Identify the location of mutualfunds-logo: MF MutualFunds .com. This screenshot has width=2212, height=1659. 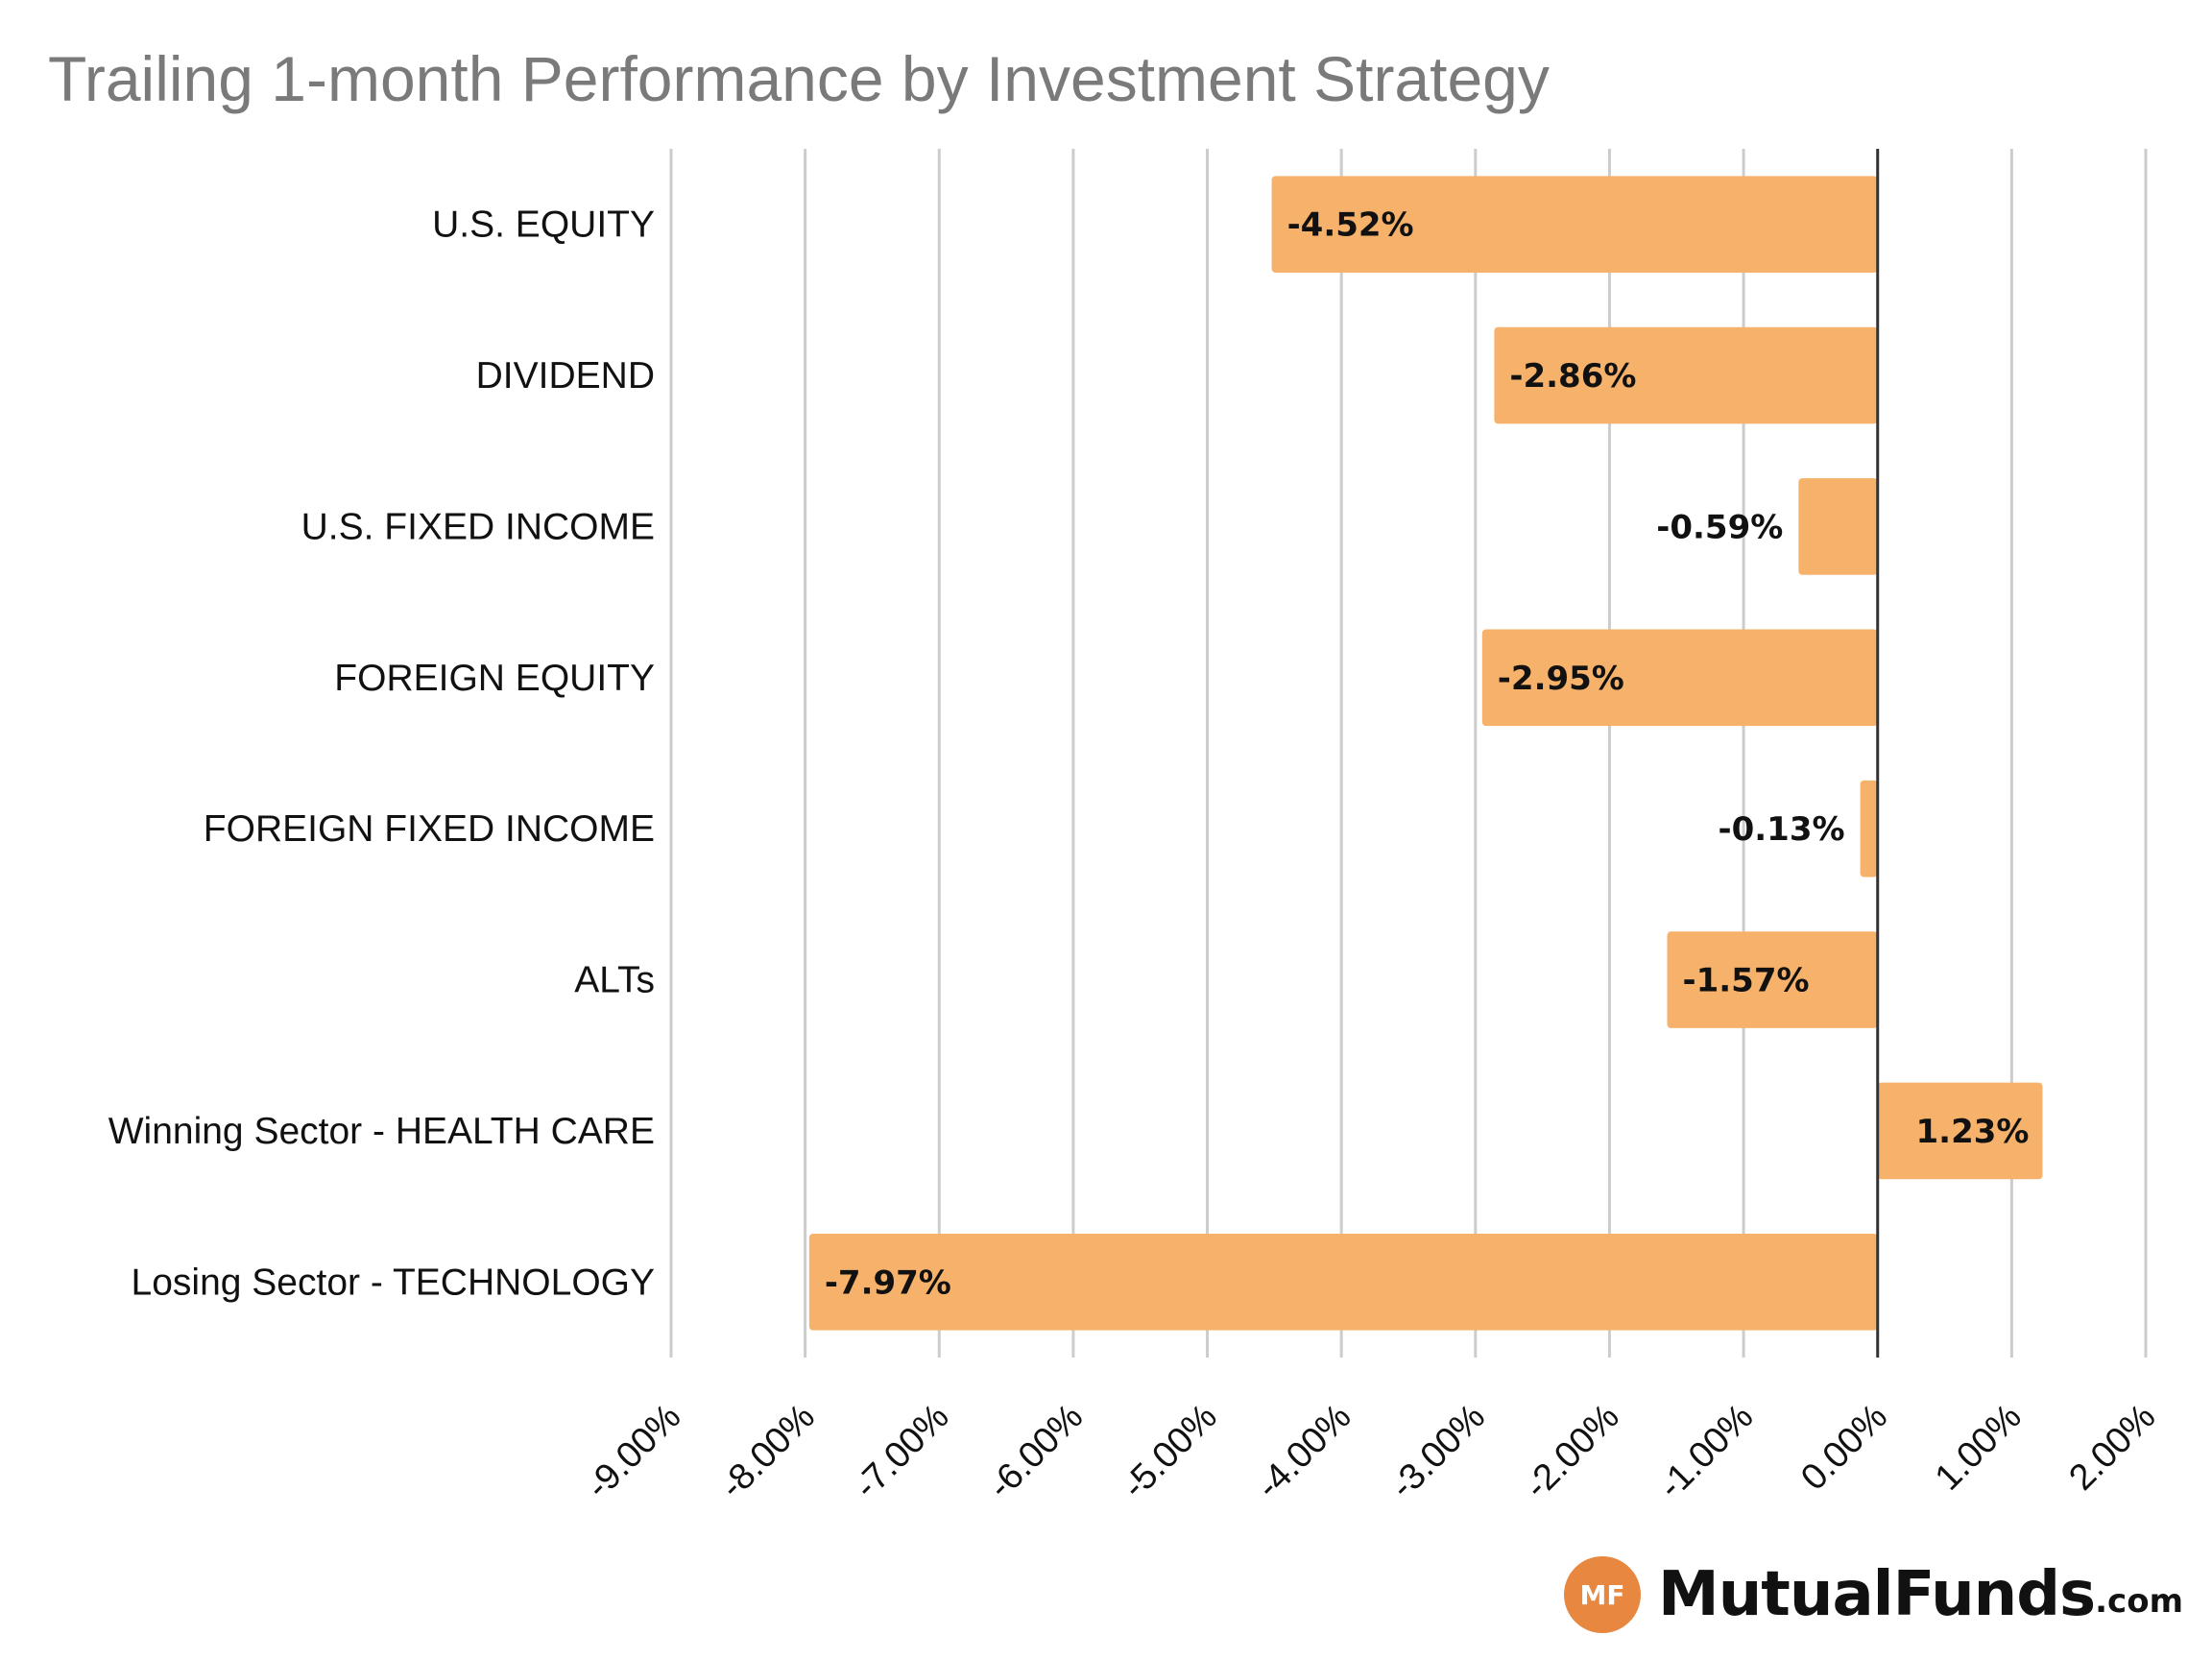
(1873, 1594).